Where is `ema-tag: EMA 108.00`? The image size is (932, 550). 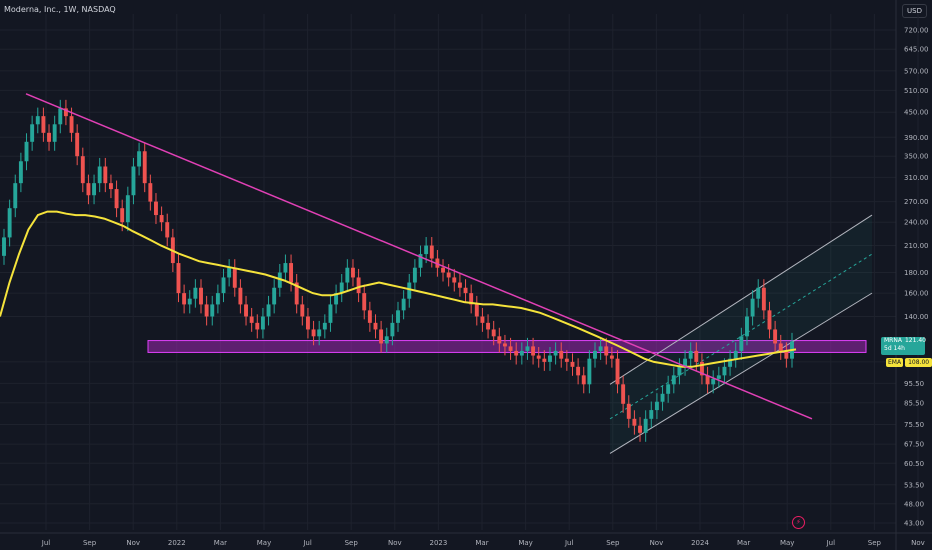 ema-tag: EMA 108.00 is located at coordinates (909, 362).